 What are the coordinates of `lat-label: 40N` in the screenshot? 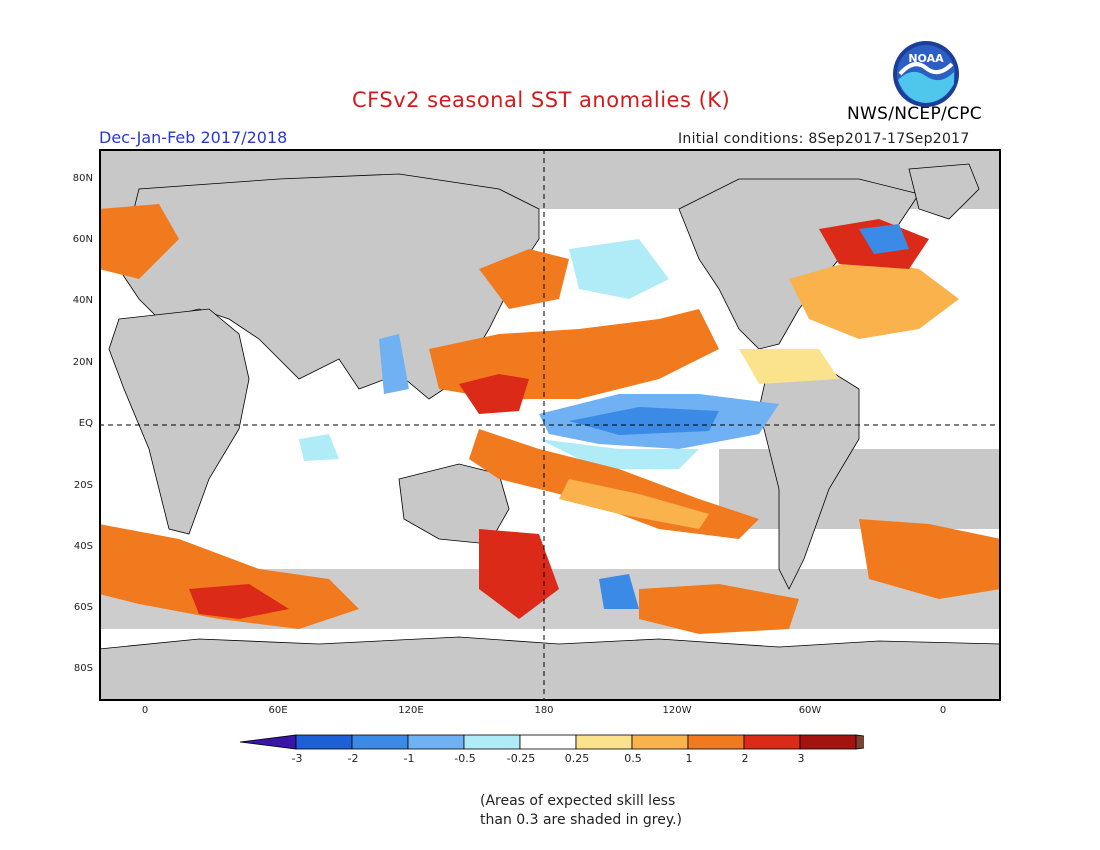 It's located at (82, 300).